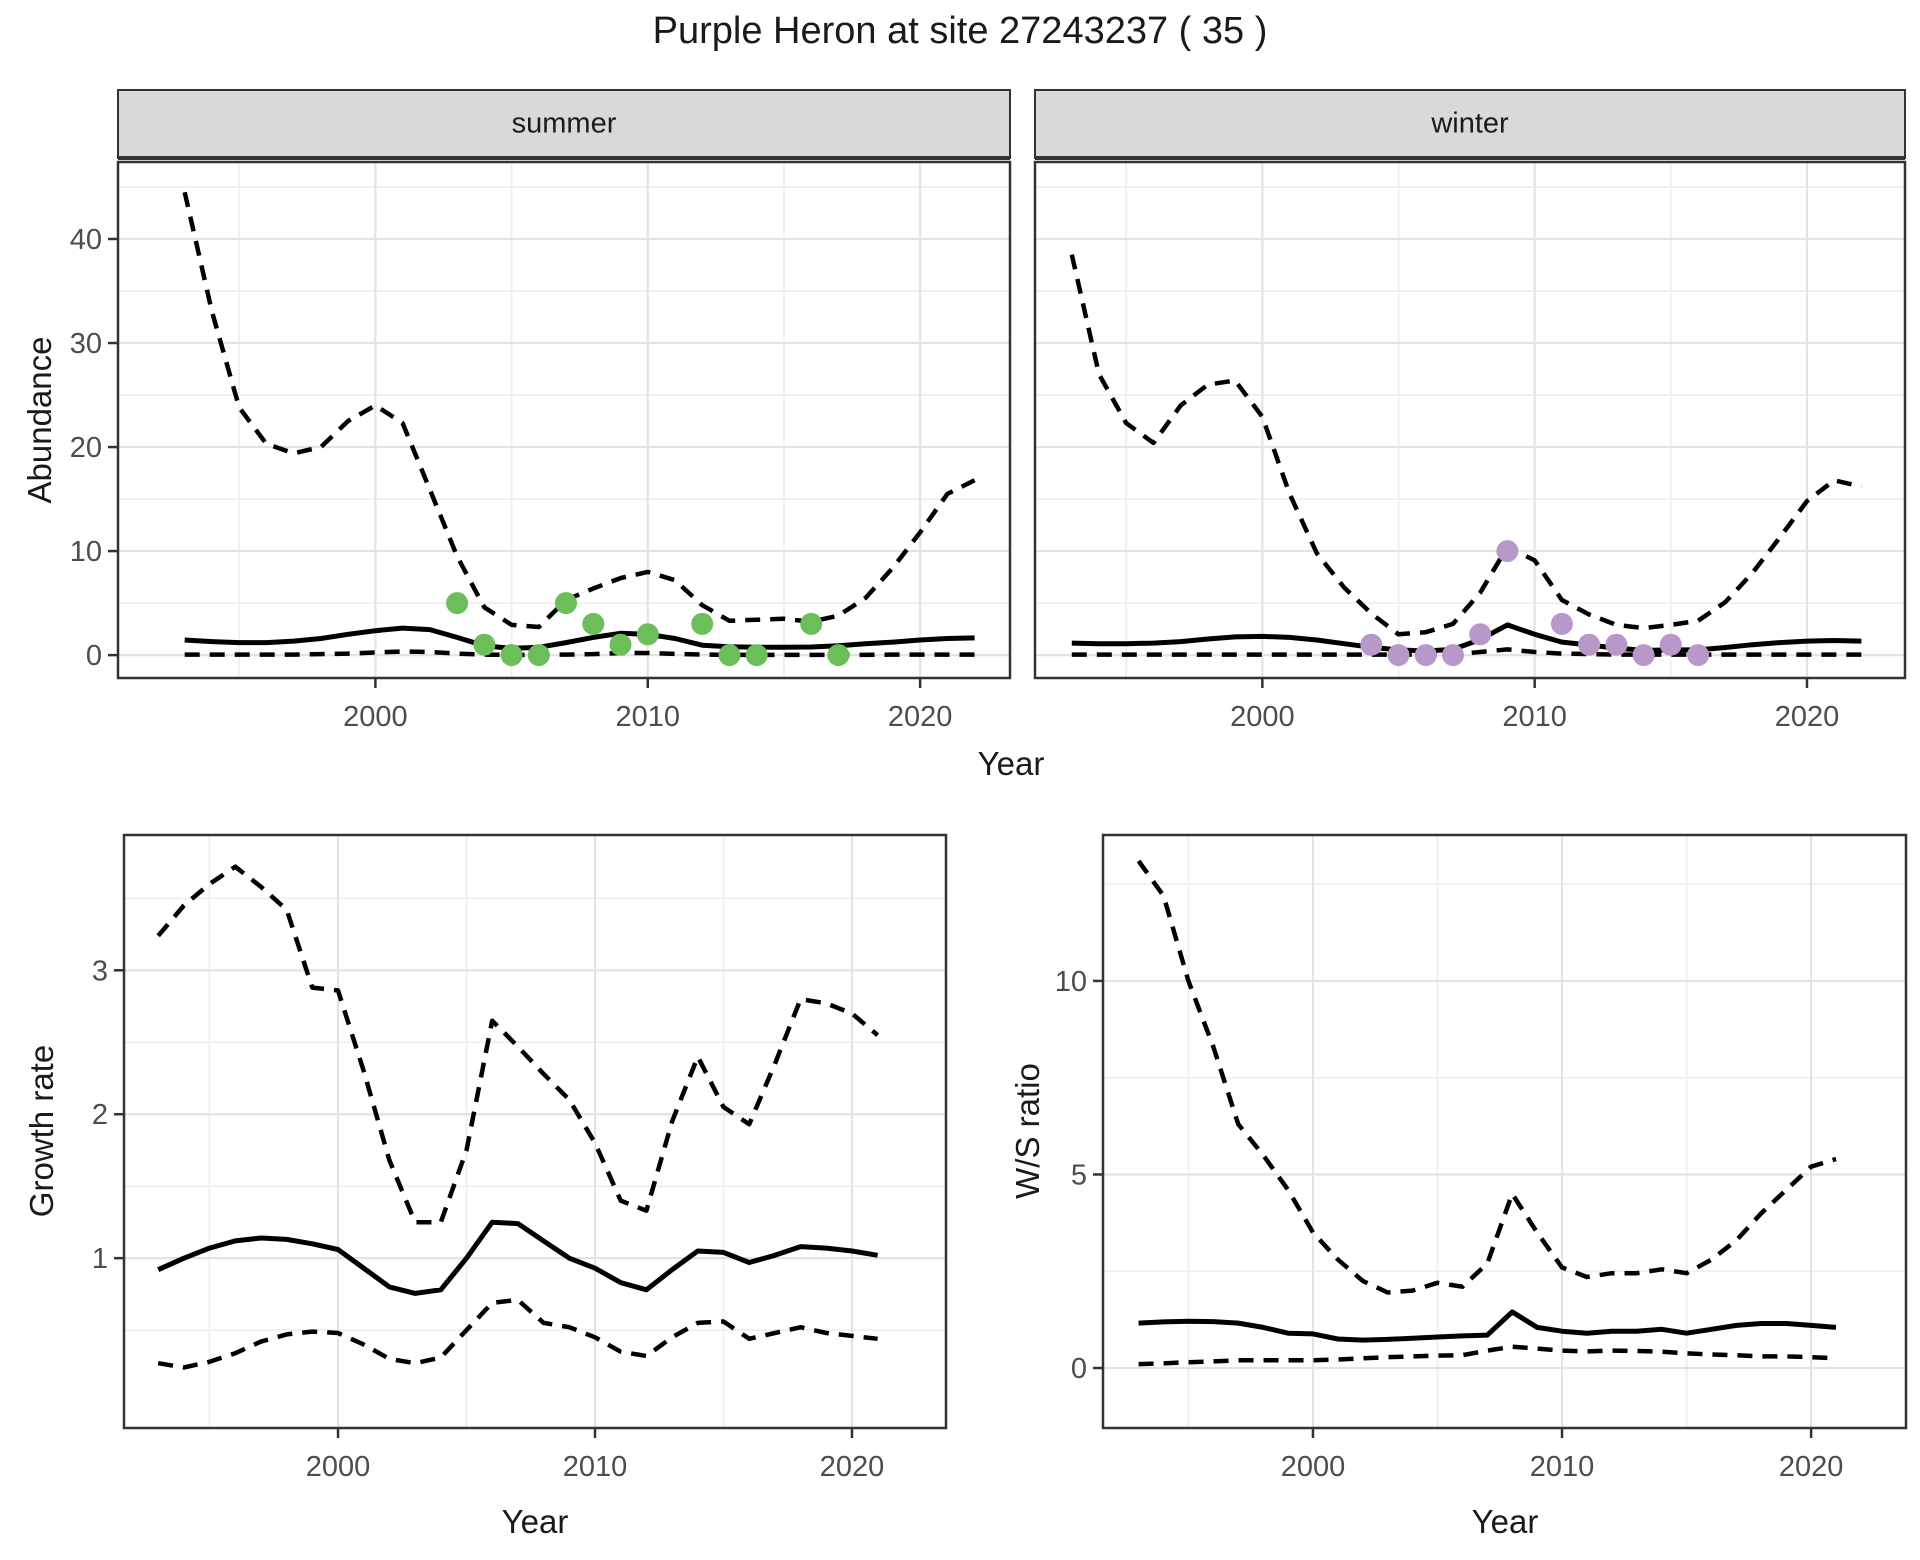 The width and height of the screenshot is (1920, 1560). What do you see at coordinates (1027, 1131) in the screenshot?
I see `ws-ratio-axis-title: W/S ratio` at bounding box center [1027, 1131].